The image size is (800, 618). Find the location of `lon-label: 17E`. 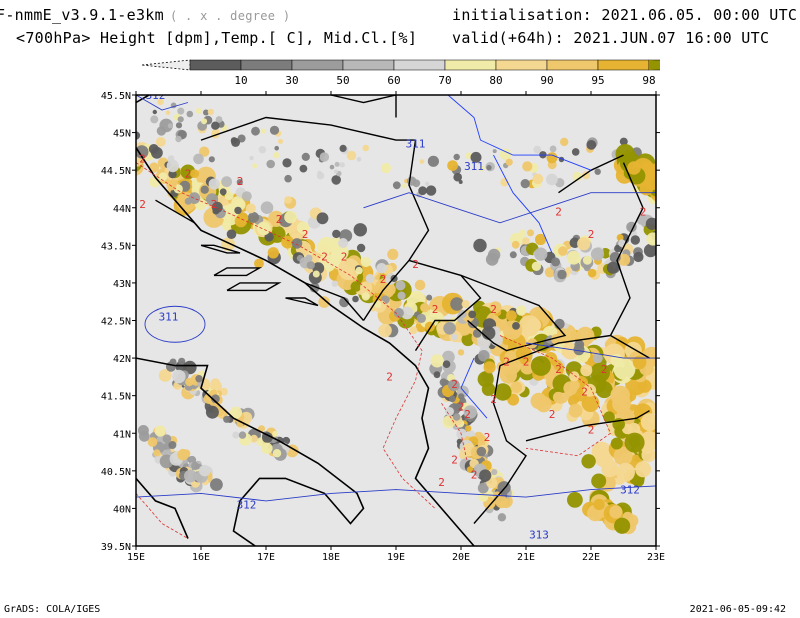

lon-label: 17E is located at coordinates (266, 557).